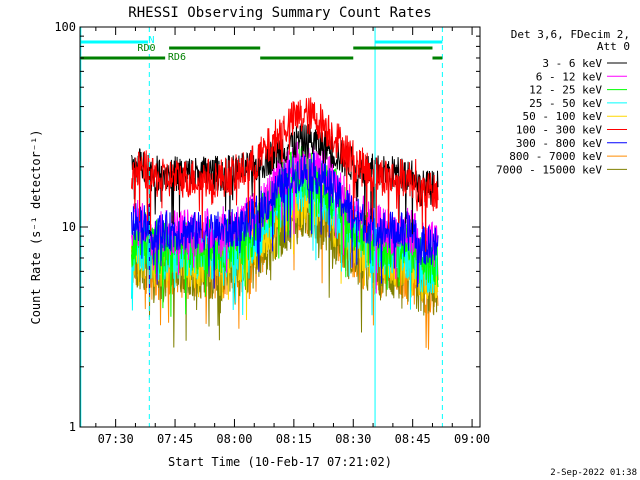  What do you see at coordinates (279, 13) in the screenshot?
I see `chart-title: RHESSI Observing Summary Count Rates` at bounding box center [279, 13].